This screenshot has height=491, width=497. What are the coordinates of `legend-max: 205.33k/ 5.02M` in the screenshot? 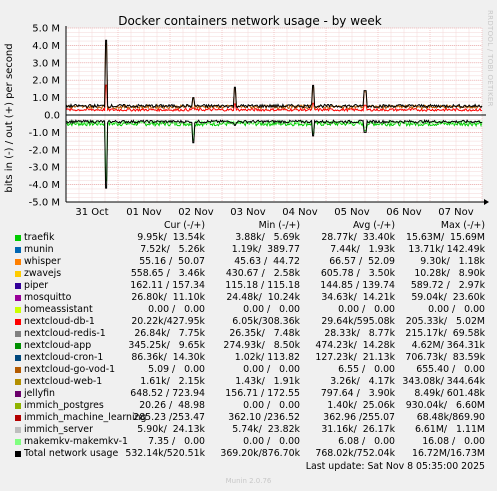 It's located at (445, 321).